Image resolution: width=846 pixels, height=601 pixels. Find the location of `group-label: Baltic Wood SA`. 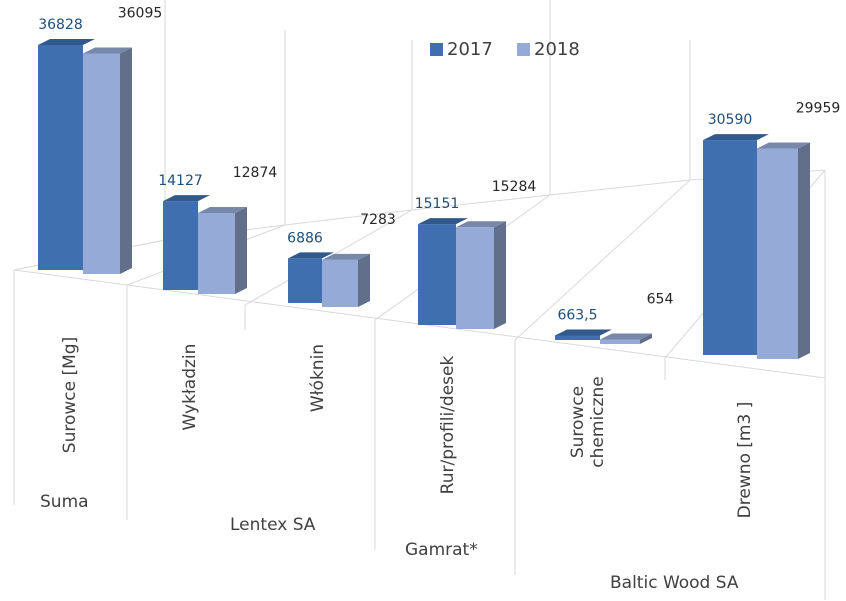

group-label: Baltic Wood SA is located at coordinates (674, 583).